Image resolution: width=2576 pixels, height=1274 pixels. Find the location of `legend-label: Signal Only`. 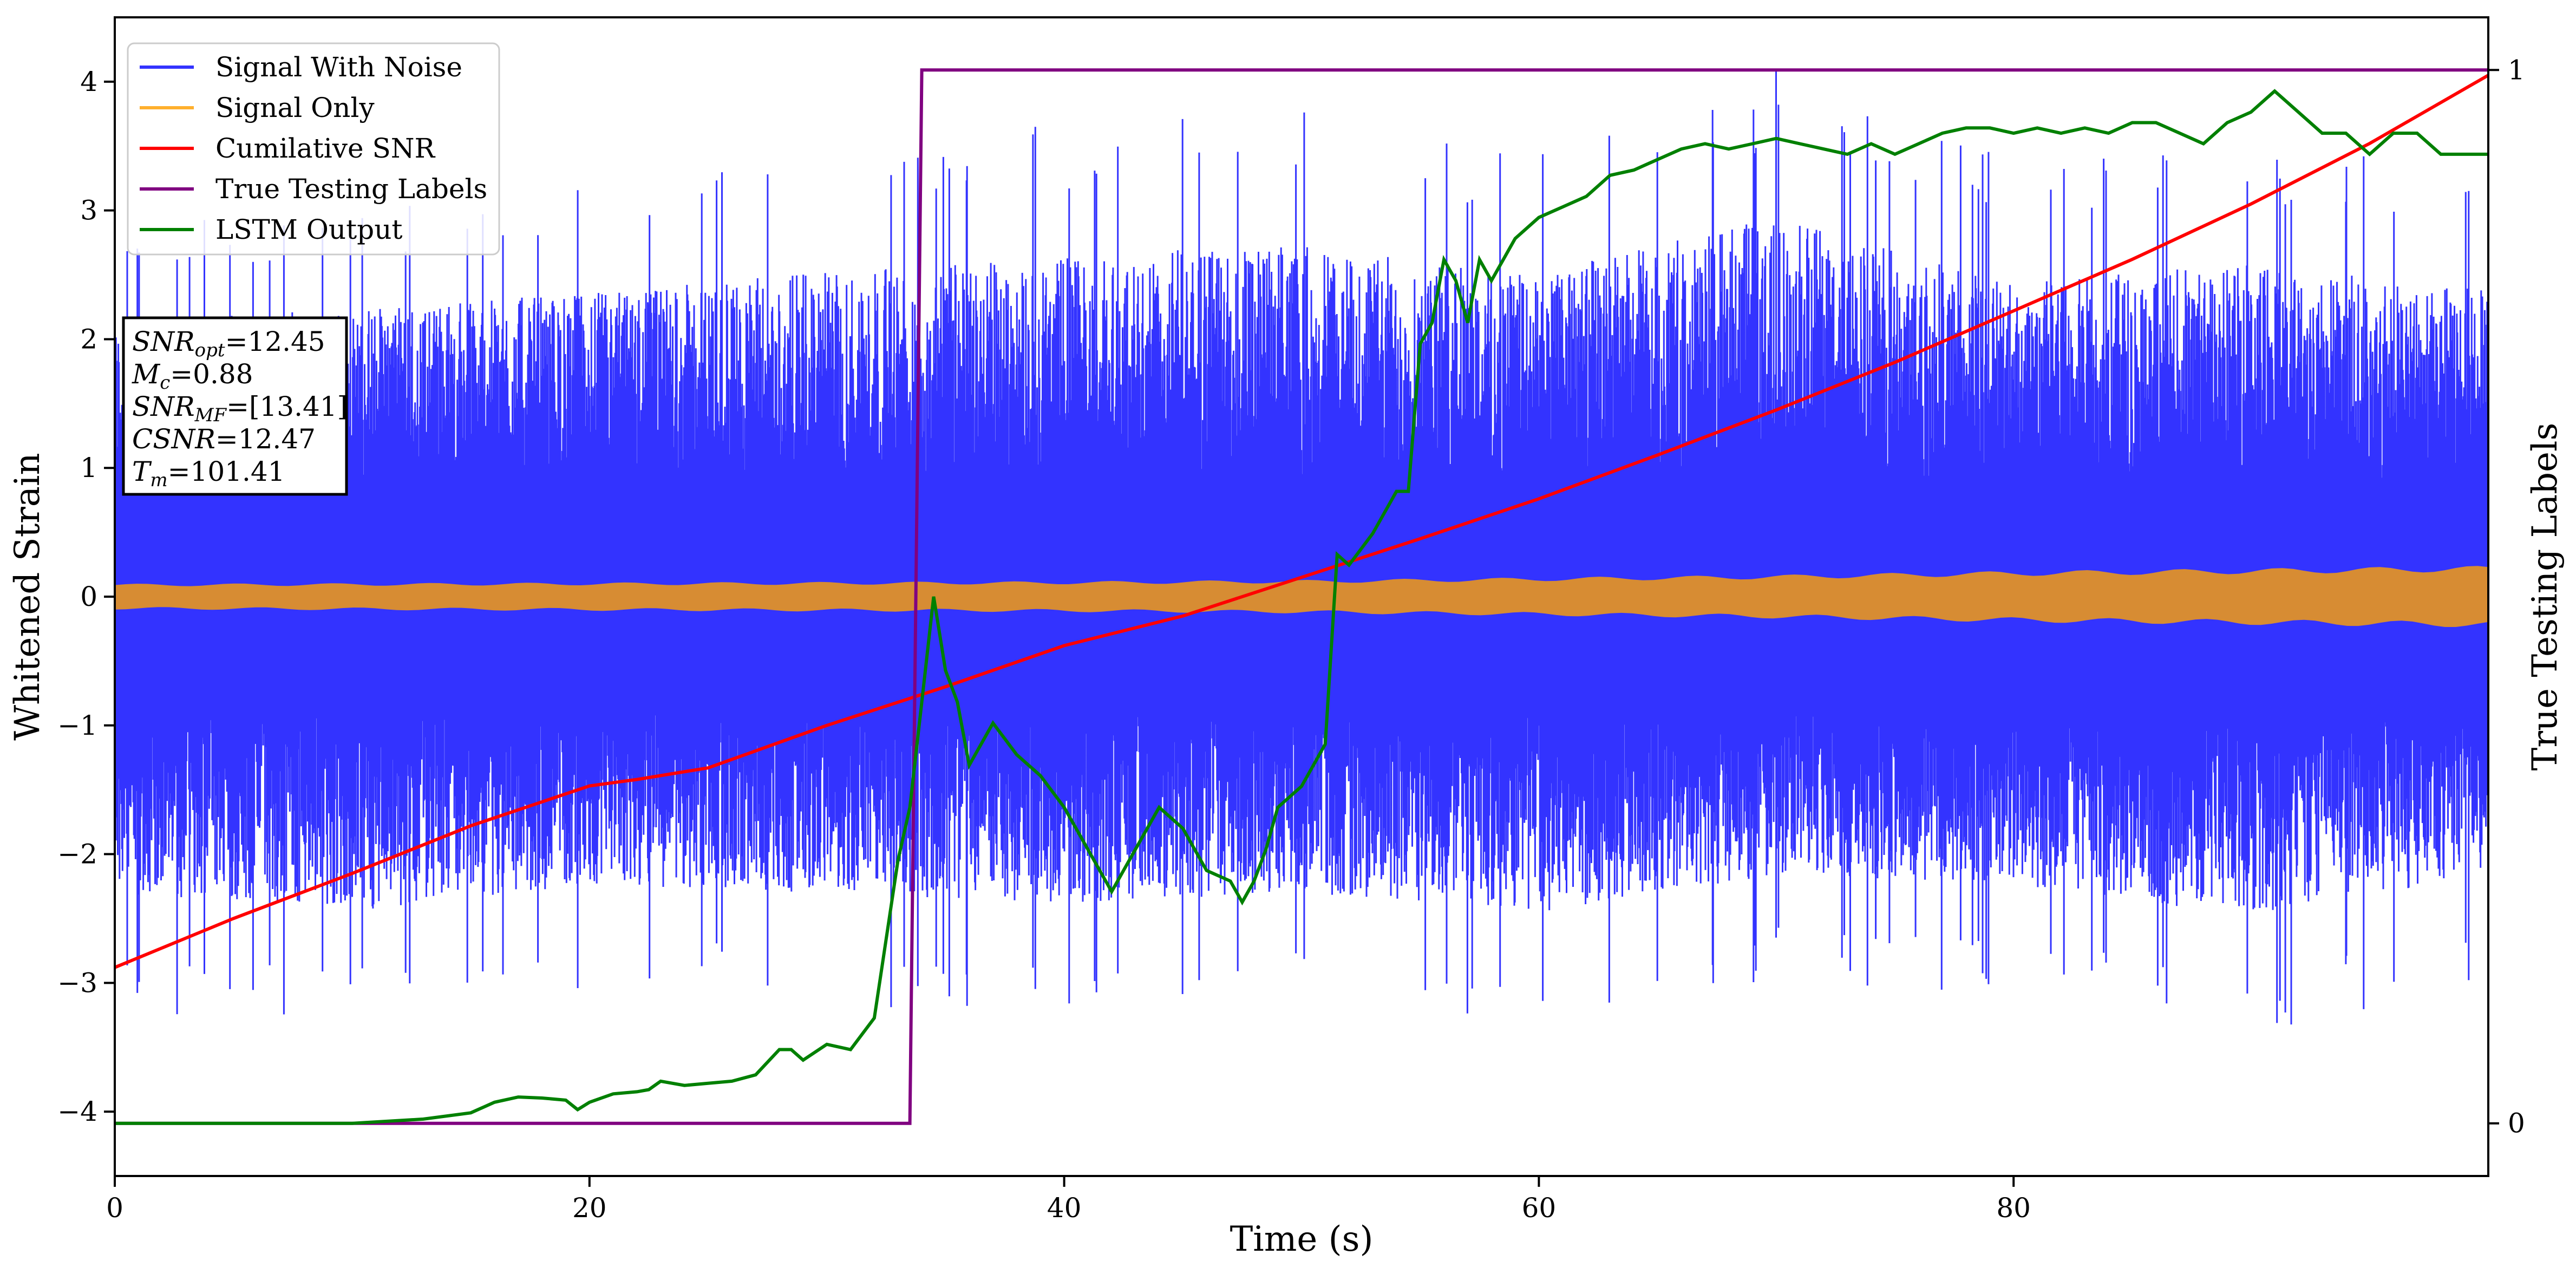

legend-label: Signal Only is located at coordinates (295, 107).